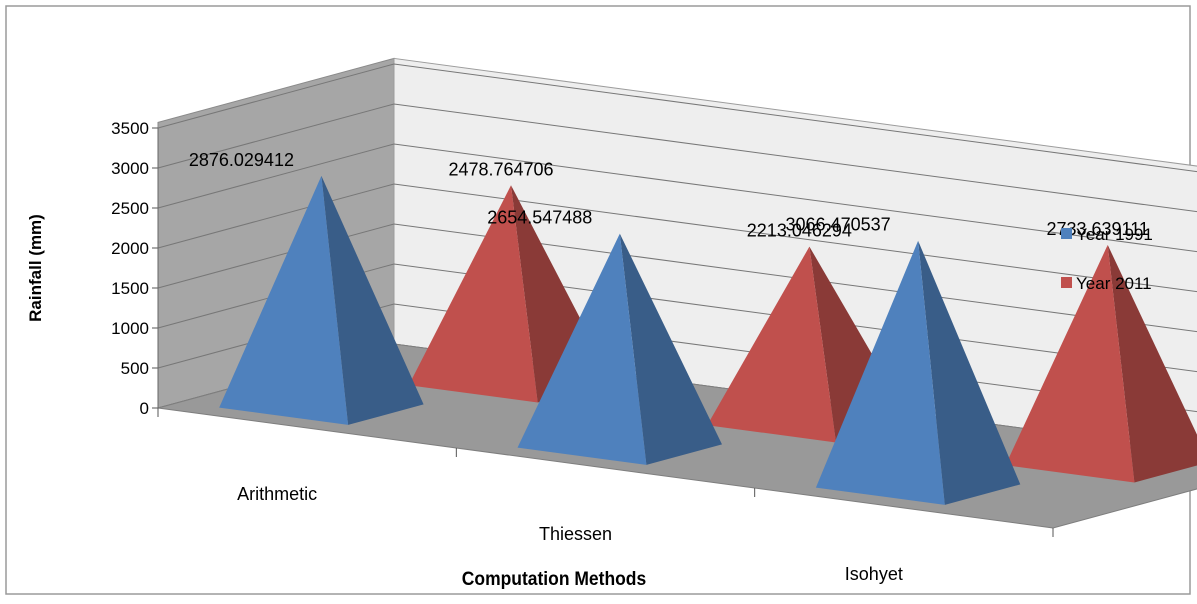 The height and width of the screenshot is (604, 1197). What do you see at coordinates (1114, 283) in the screenshot?
I see `legend-label-2011: Year 2011` at bounding box center [1114, 283].